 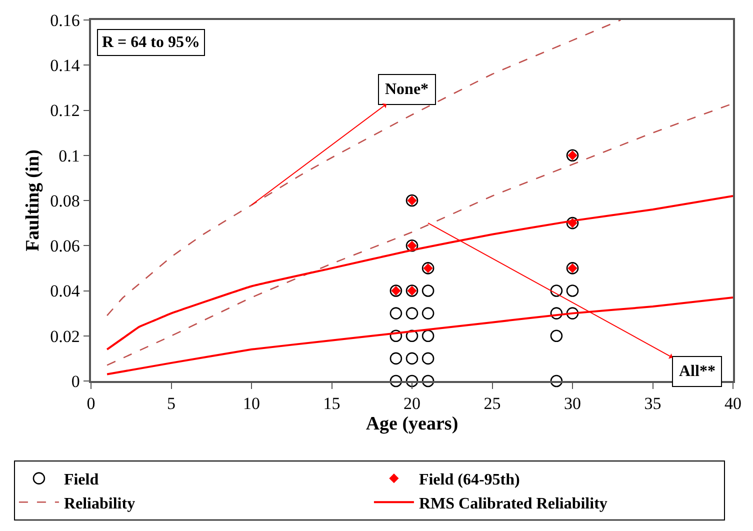 What do you see at coordinates (65, 246) in the screenshot?
I see `y-tick-label: 0.06` at bounding box center [65, 246].